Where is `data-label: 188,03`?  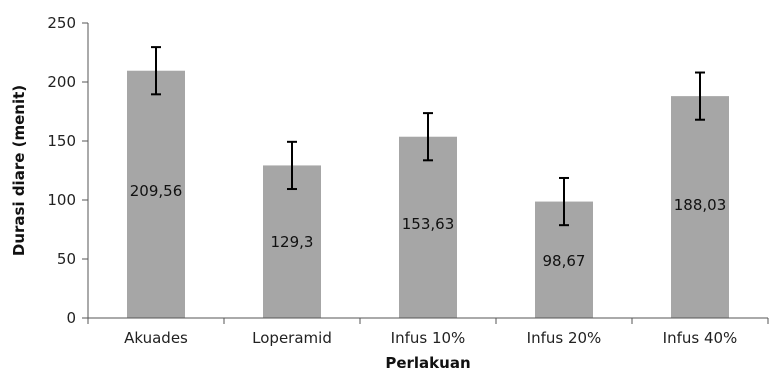
data-label: 188,03 is located at coordinates (700, 205).